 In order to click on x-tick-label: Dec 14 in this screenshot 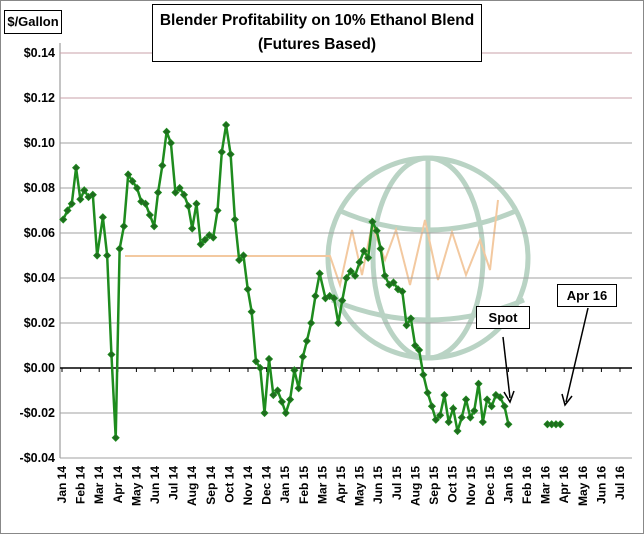, I will do `click(267, 485)`.